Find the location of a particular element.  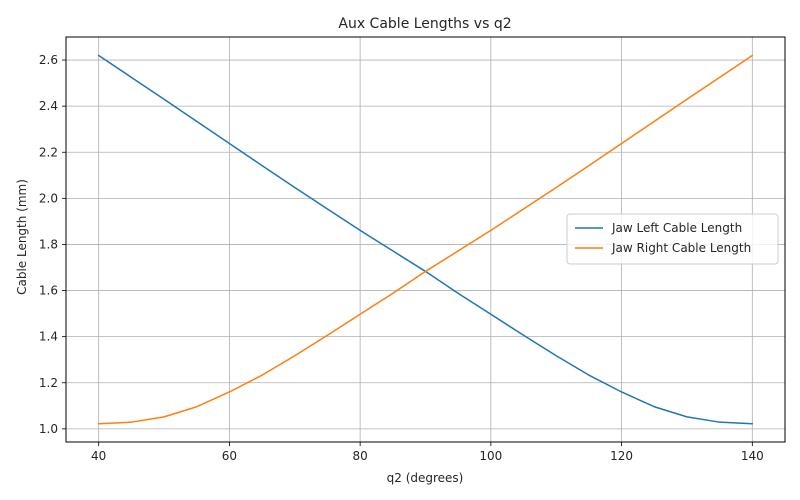

y-axis-label: Cable Length (mm) is located at coordinates (22, 237).